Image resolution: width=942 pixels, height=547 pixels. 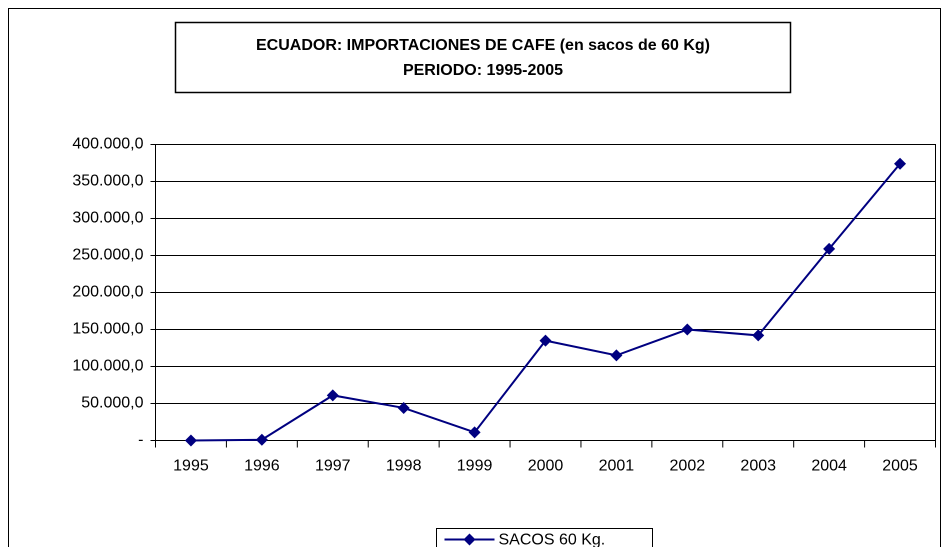 I want to click on legend-box, so click(x=544, y=537).